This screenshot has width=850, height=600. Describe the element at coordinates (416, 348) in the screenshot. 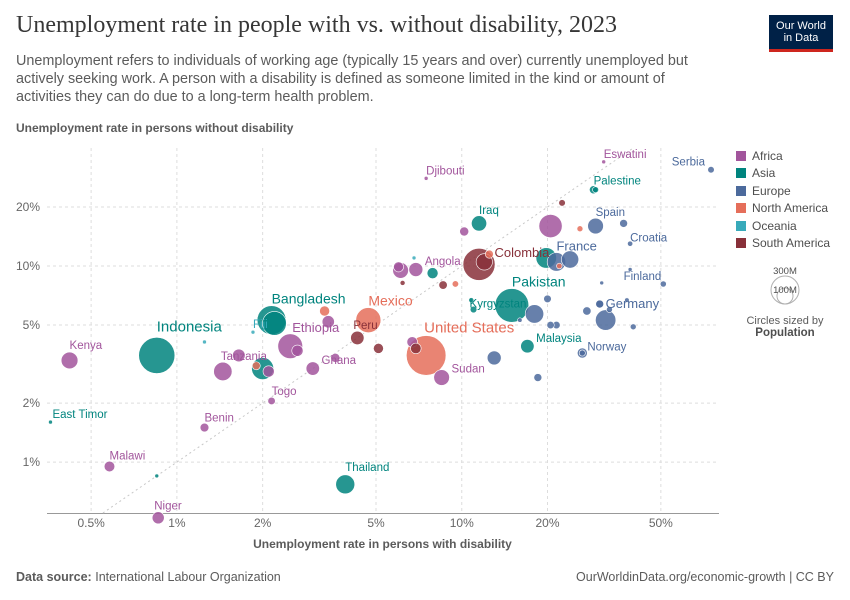

I see `point-chile` at that location.